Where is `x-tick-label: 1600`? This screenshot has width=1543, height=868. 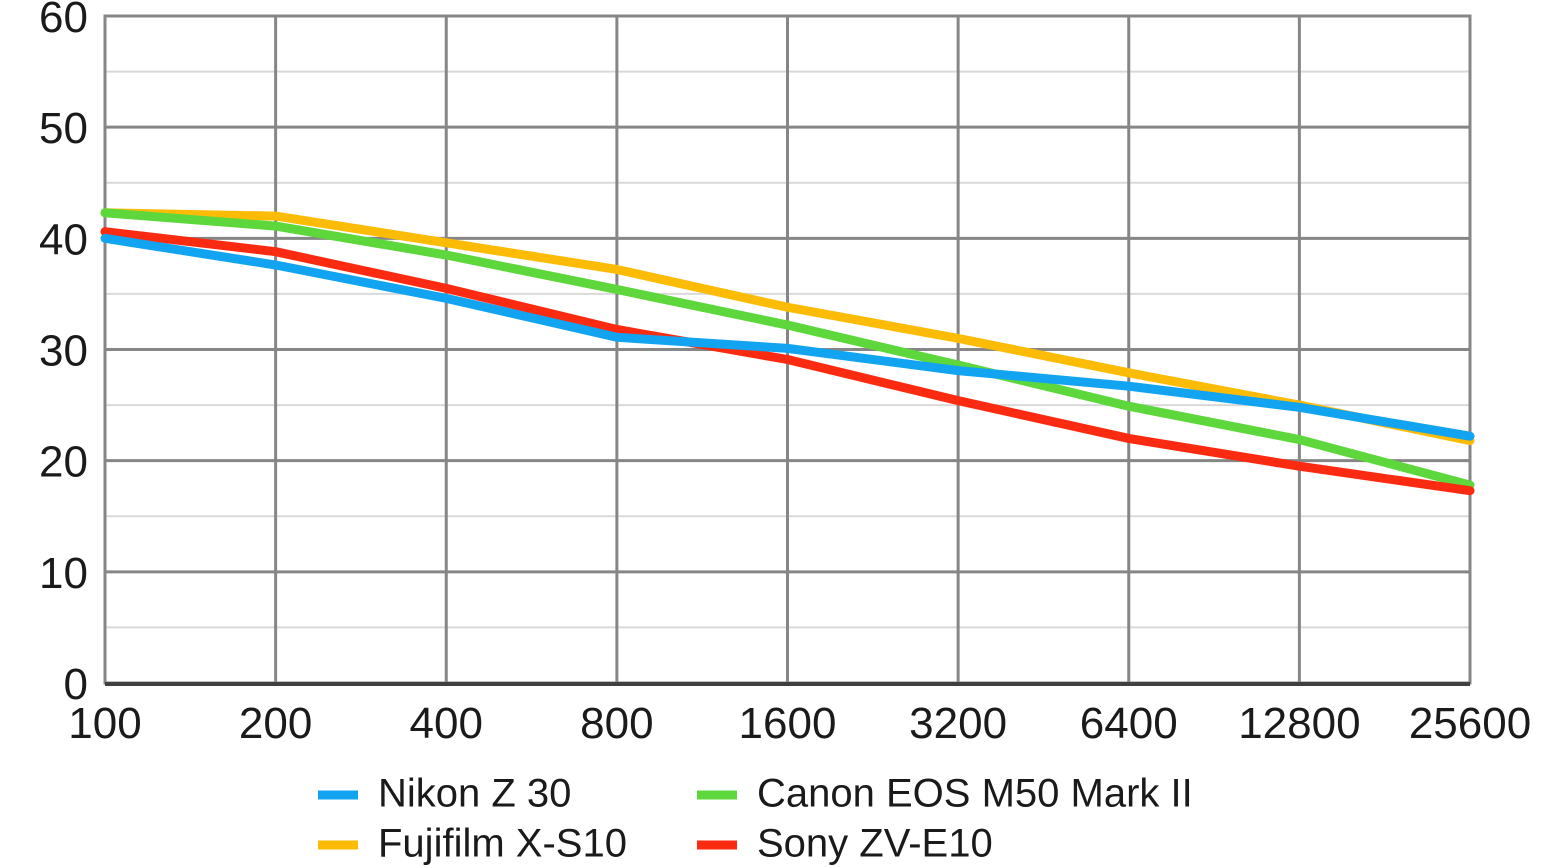 x-tick-label: 1600 is located at coordinates (788, 723).